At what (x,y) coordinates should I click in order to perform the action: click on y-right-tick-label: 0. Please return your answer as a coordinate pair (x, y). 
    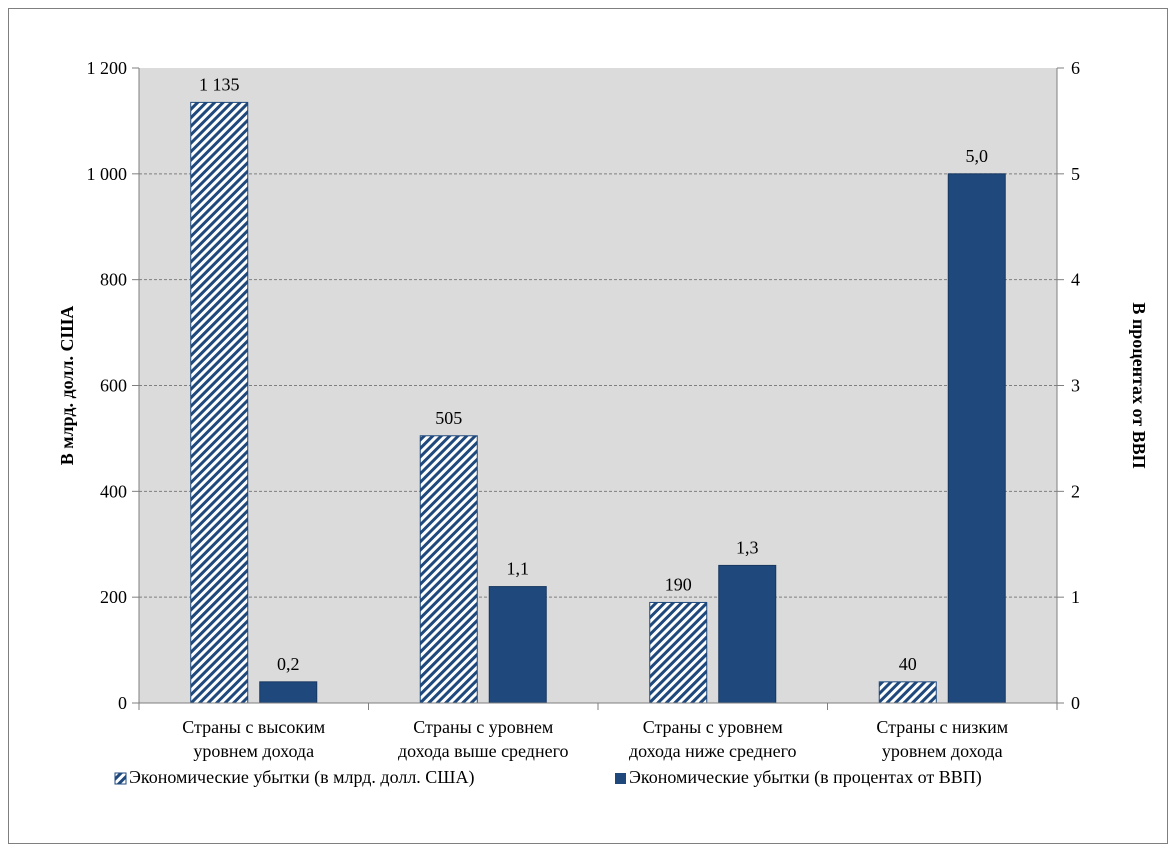
    Looking at the image, I should click on (1075, 703).